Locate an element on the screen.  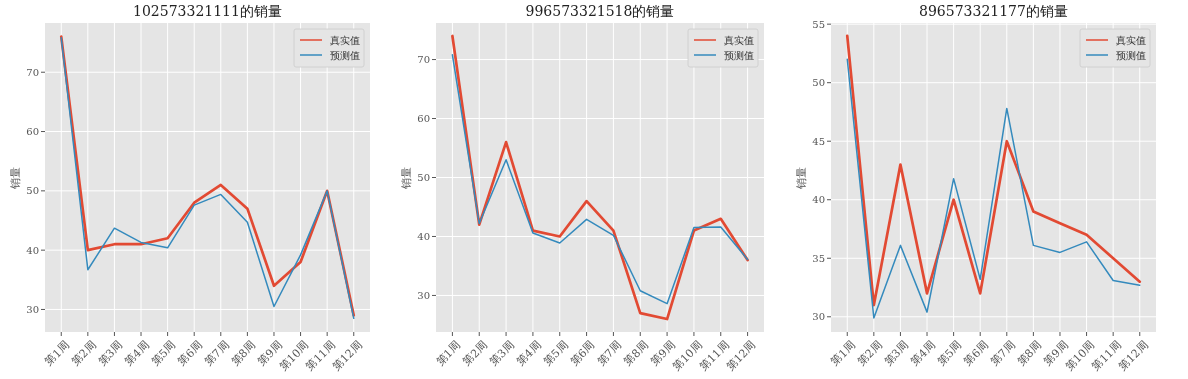
chart-title: 896573321177的销量 is located at coordinates (993, 11).